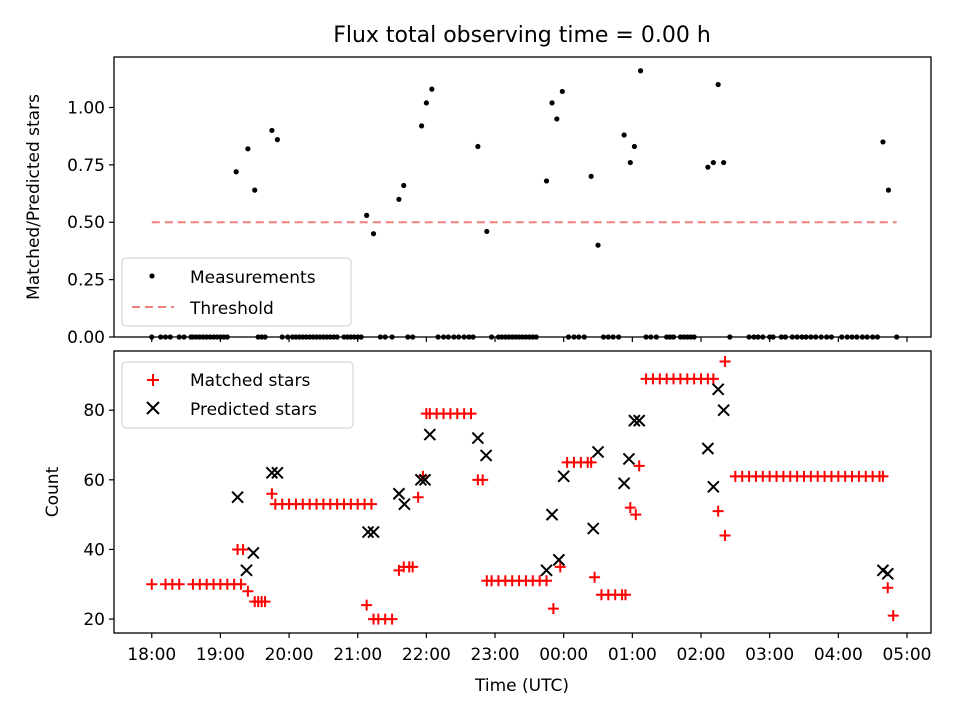 Image resolution: width=960 pixels, height=724 pixels. What do you see at coordinates (220, 655) in the screenshot?
I see `x-tick-label: 19:00` at bounding box center [220, 655].